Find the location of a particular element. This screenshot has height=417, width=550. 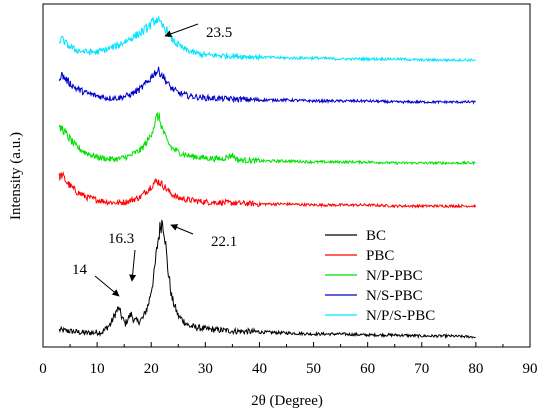

peak-annotation-label: 22.1 is located at coordinates (224, 242).